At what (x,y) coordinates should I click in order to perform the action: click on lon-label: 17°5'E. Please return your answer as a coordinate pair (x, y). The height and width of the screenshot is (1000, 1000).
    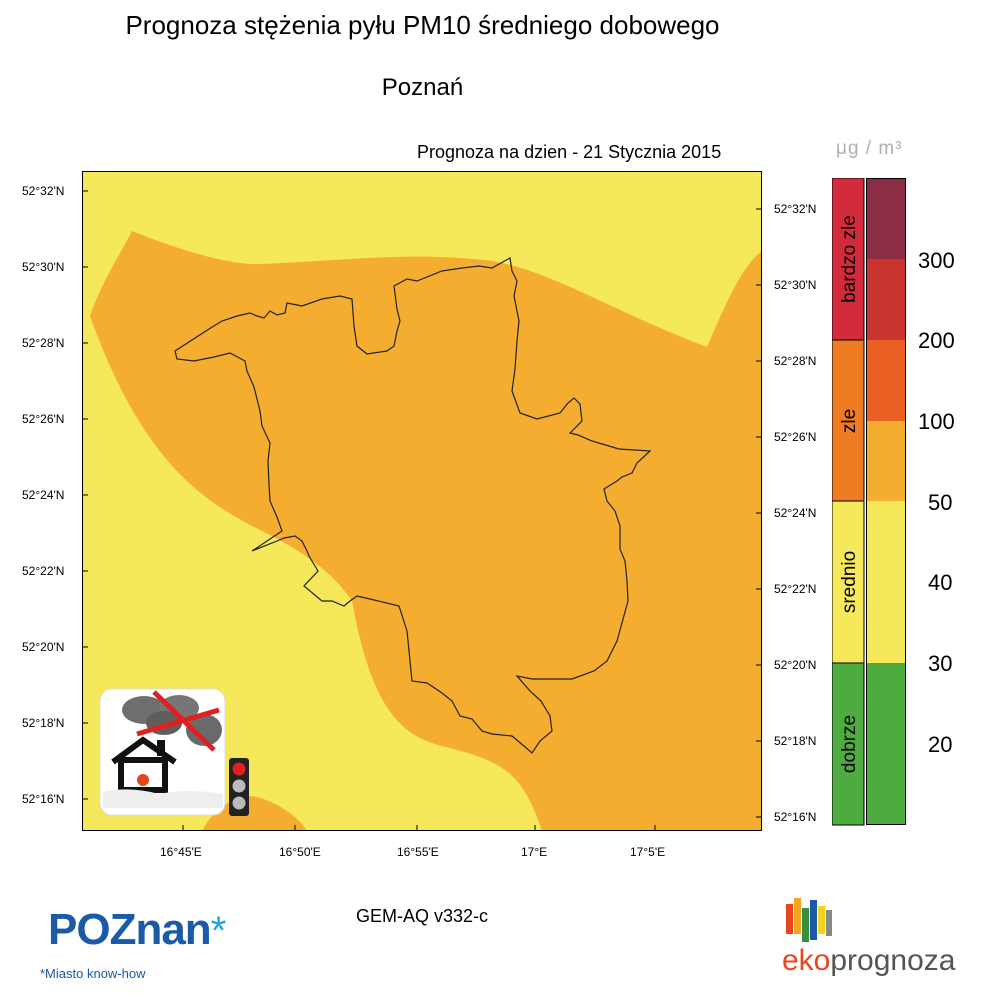
    Looking at the image, I should click on (648, 852).